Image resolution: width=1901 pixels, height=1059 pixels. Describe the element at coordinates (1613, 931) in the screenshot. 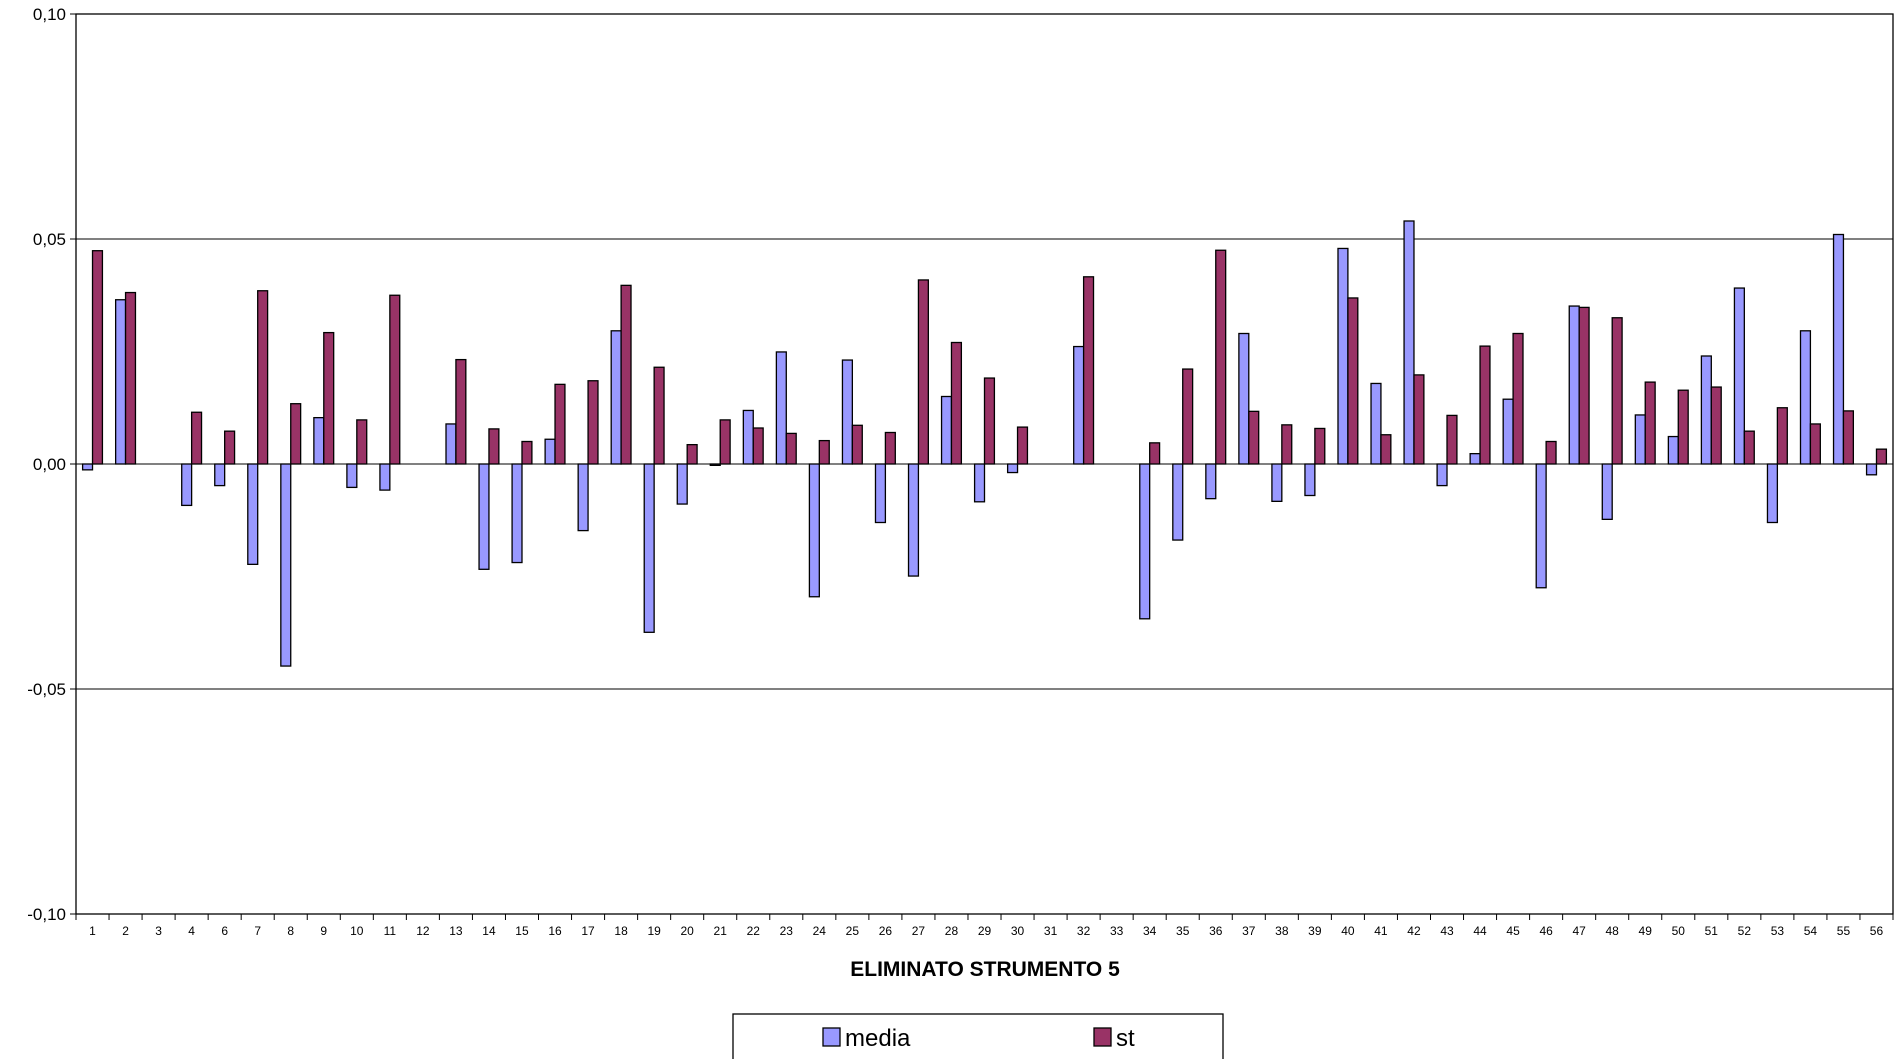

I see `x-tick-label: 48` at that location.